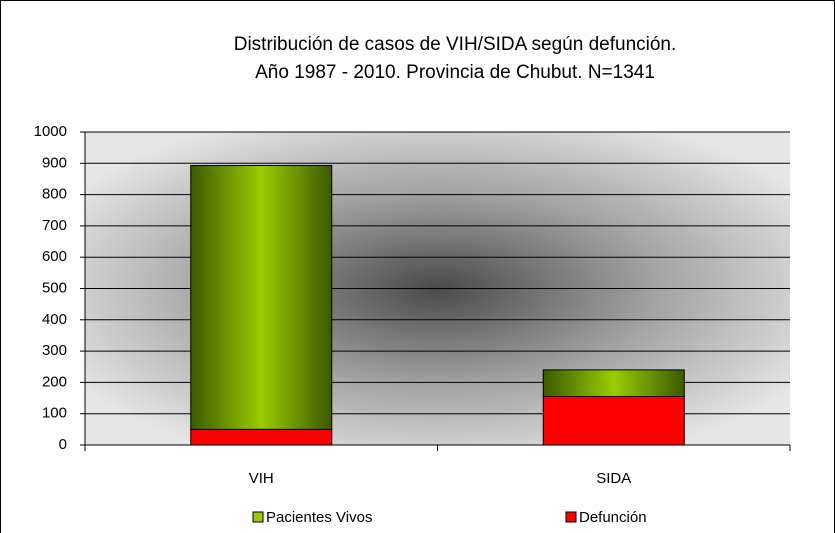 The height and width of the screenshot is (533, 835). What do you see at coordinates (613, 517) in the screenshot?
I see `legend-label: Defunción` at bounding box center [613, 517].